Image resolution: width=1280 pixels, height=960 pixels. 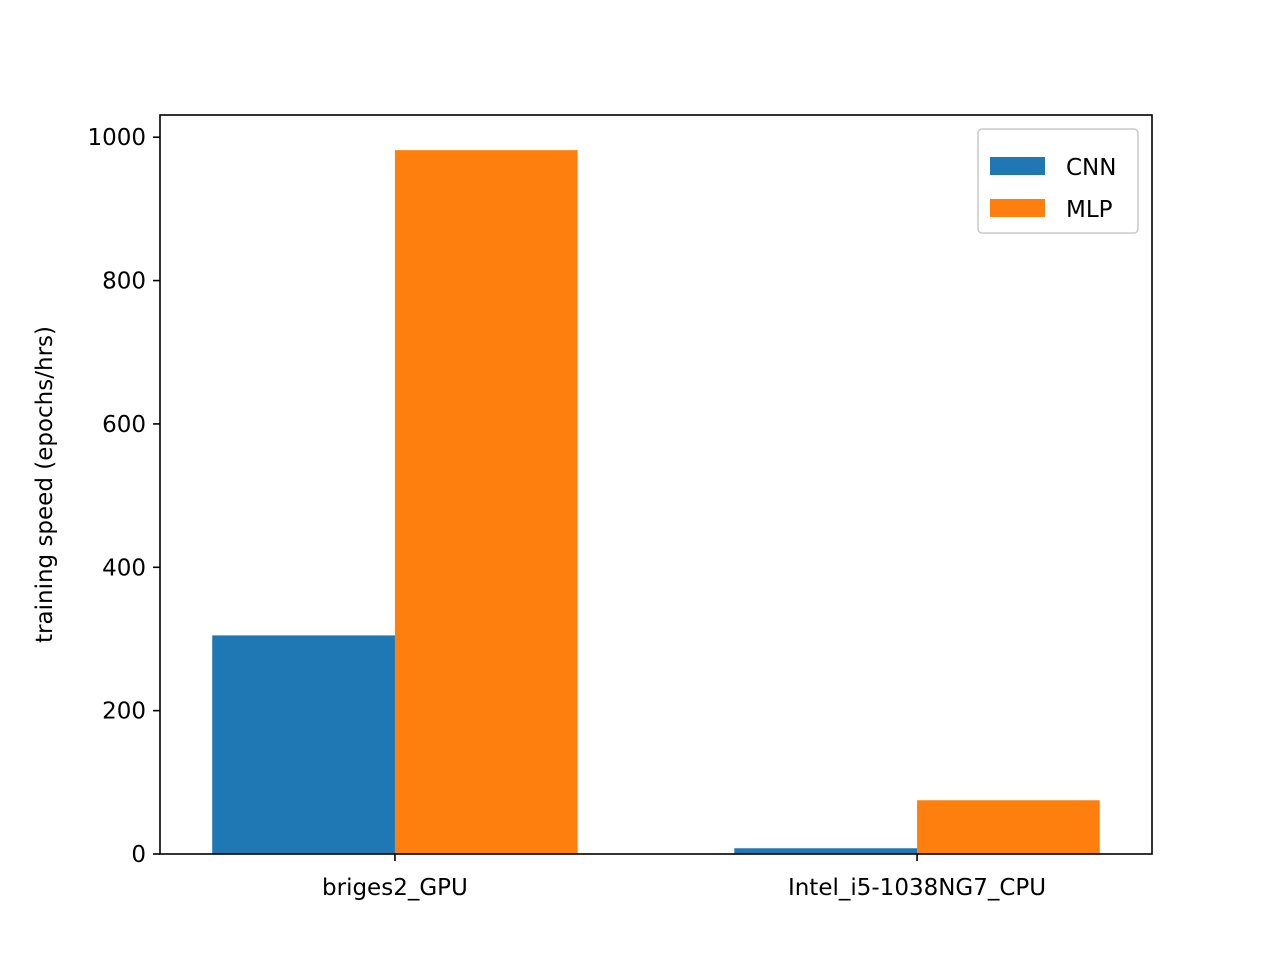 I want to click on y-tick-label: 600, so click(x=124, y=425).